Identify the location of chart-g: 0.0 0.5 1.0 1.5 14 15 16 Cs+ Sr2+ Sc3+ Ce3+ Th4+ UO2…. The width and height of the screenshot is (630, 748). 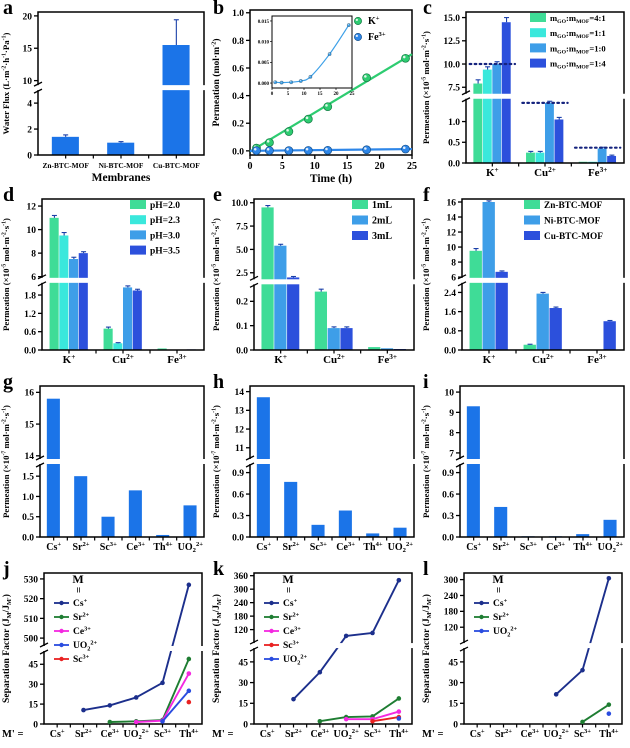
(103, 469).